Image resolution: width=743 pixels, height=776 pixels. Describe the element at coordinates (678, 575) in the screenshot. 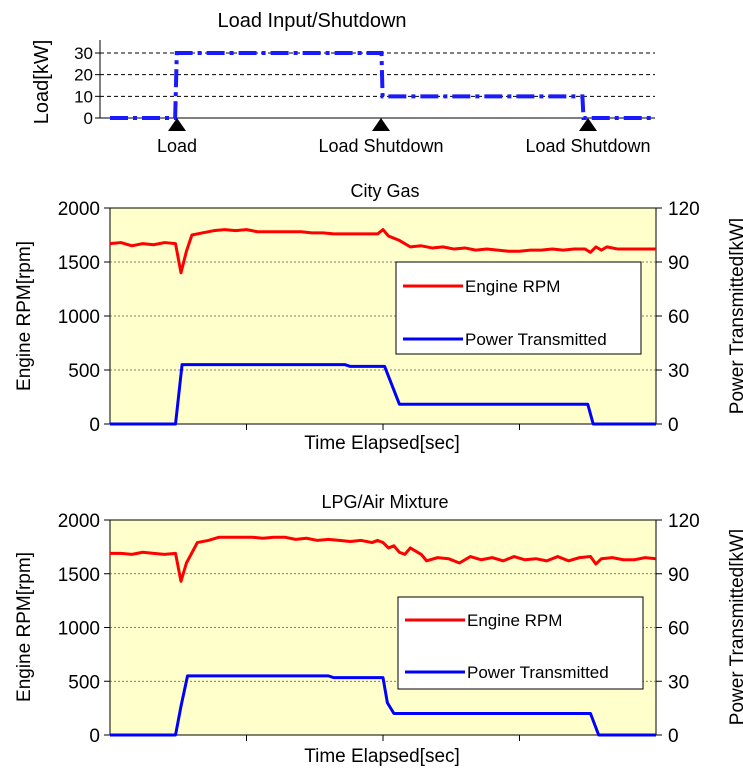

I see `c3-y2-tick-label: 90` at that location.